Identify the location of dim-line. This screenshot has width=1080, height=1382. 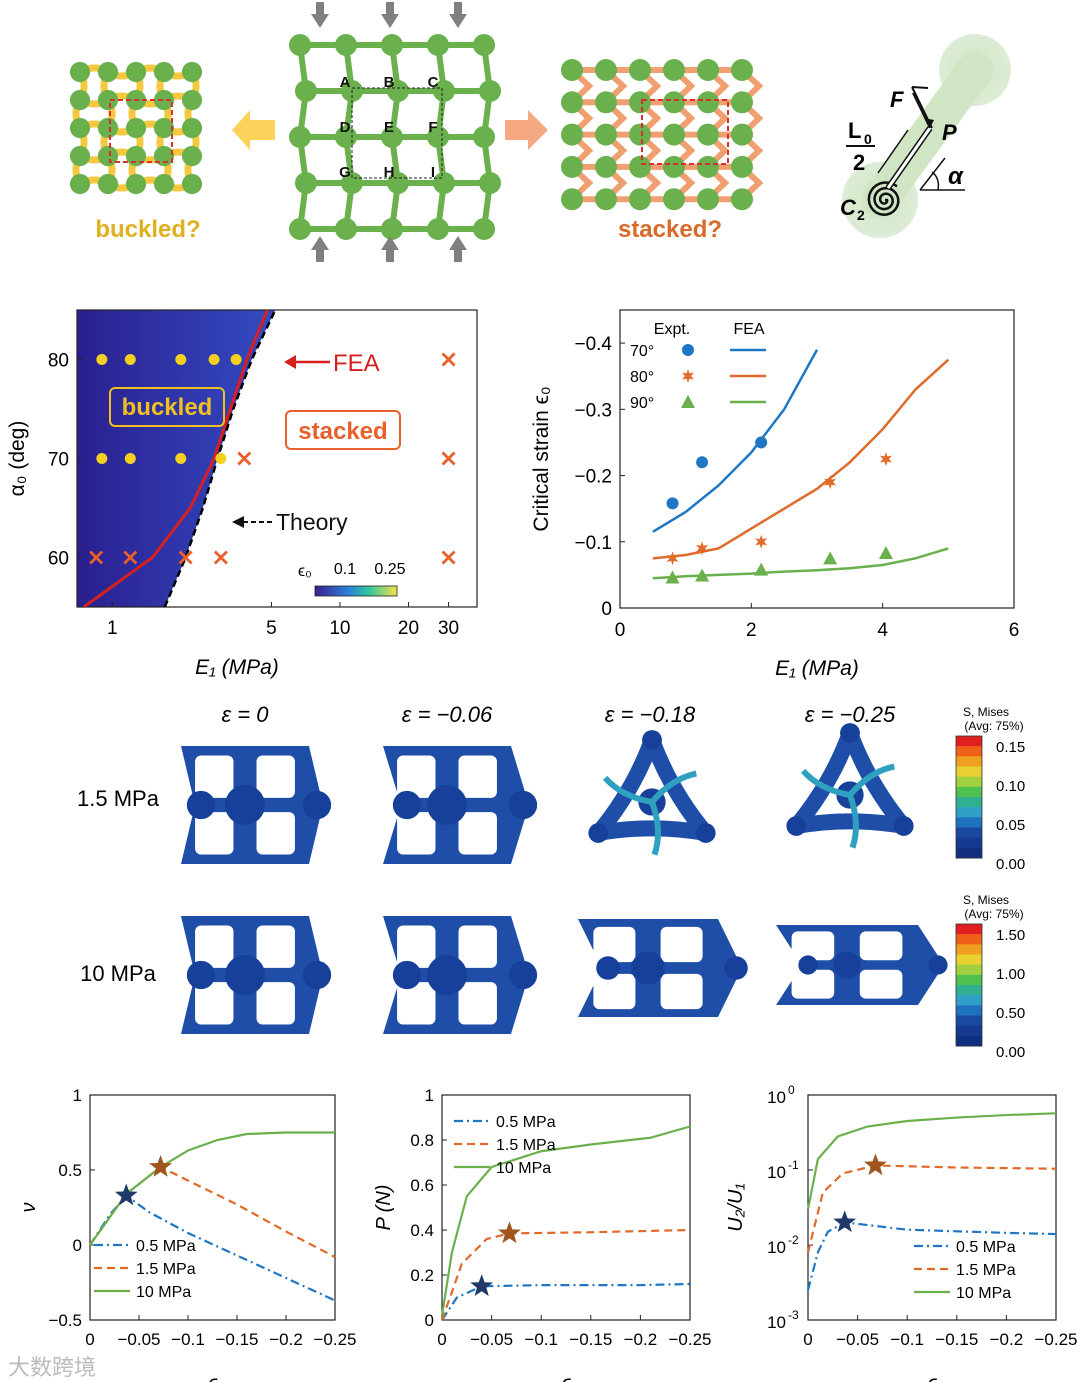
(893, 151).